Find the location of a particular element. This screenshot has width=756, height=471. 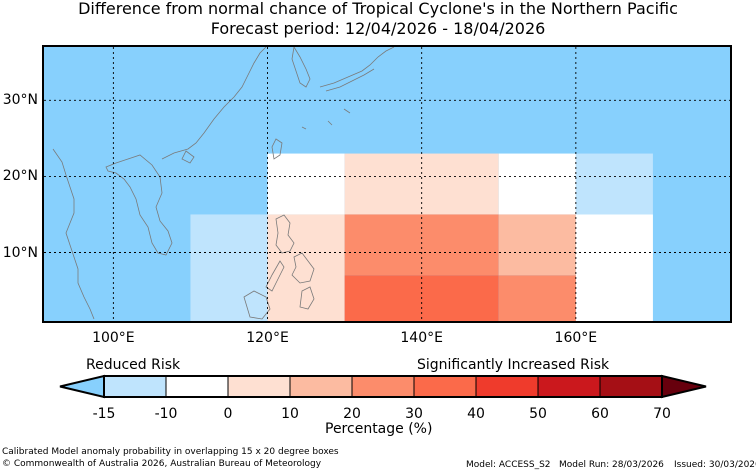

colorbar is located at coordinates (383, 386).